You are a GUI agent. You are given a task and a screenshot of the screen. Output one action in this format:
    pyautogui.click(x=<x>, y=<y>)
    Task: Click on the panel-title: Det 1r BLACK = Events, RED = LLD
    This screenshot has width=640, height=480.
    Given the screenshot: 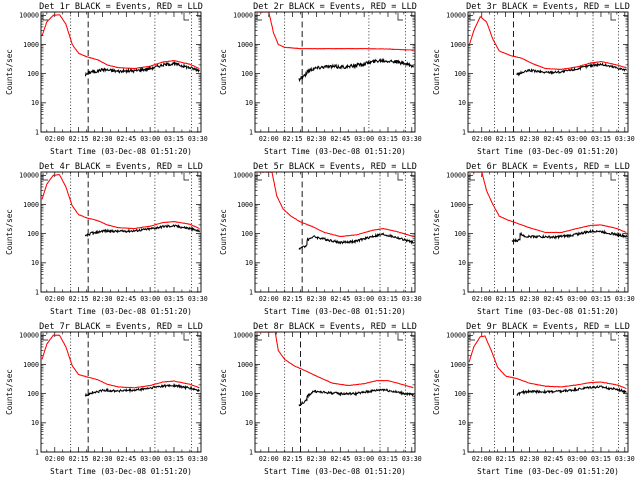 What is the action you would take?
    pyautogui.click(x=121, y=7)
    